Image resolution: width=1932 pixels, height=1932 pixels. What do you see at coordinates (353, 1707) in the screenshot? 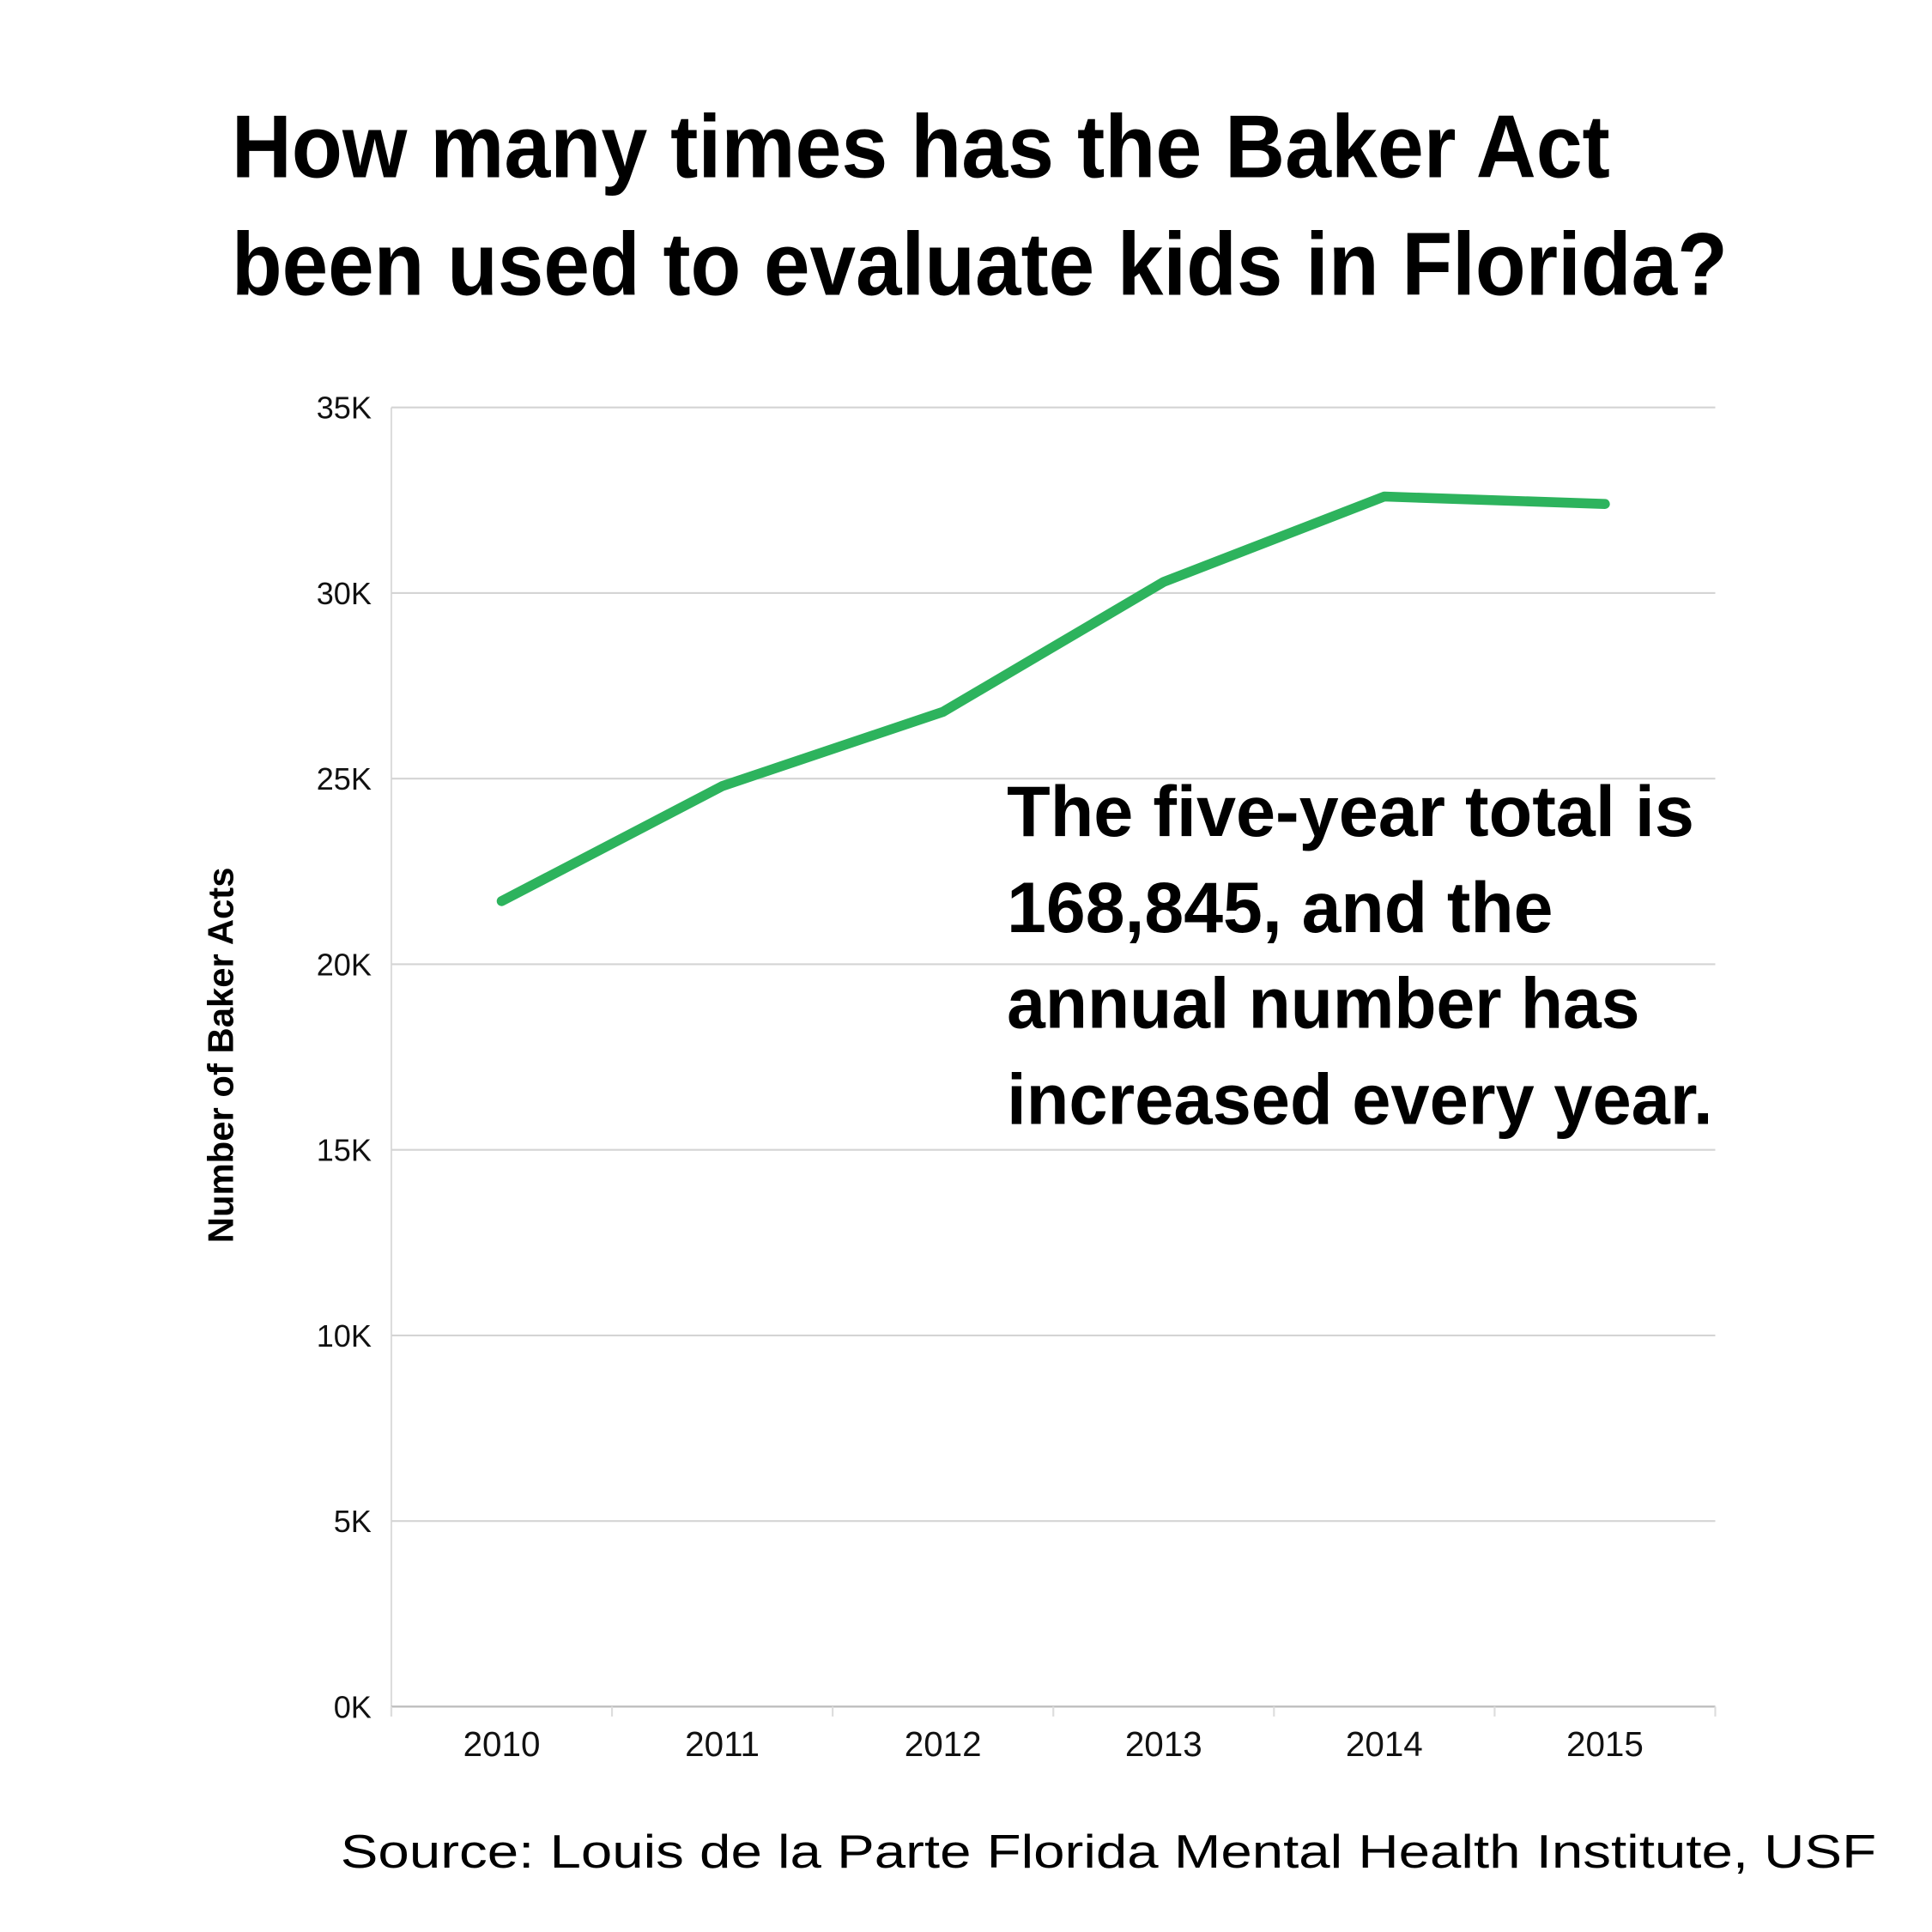
I see `y-tick-label: 0K` at bounding box center [353, 1707].